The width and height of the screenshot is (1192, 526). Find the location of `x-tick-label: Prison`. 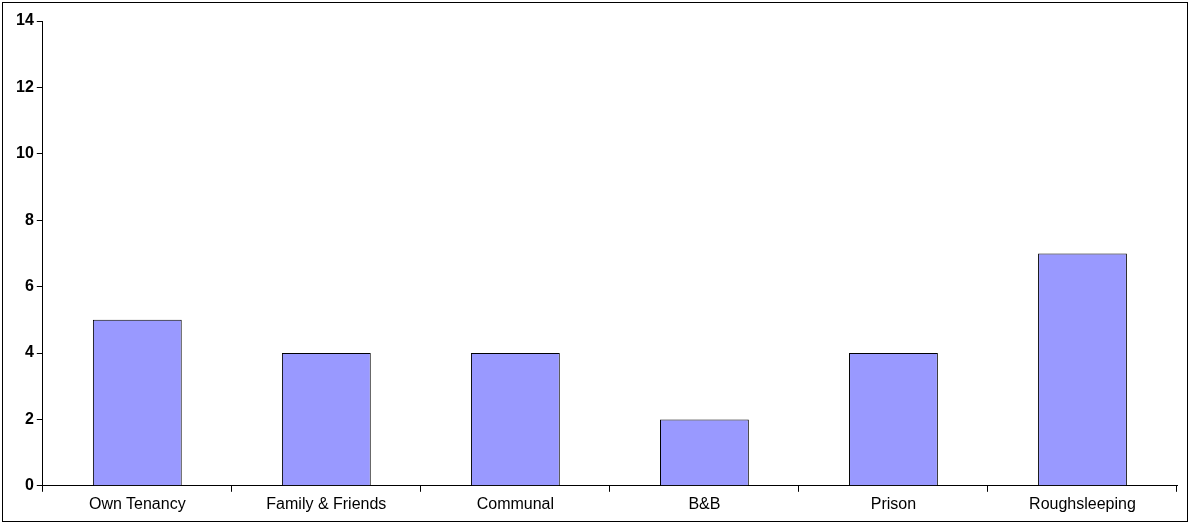

x-tick-label: Prison is located at coordinates (893, 503).